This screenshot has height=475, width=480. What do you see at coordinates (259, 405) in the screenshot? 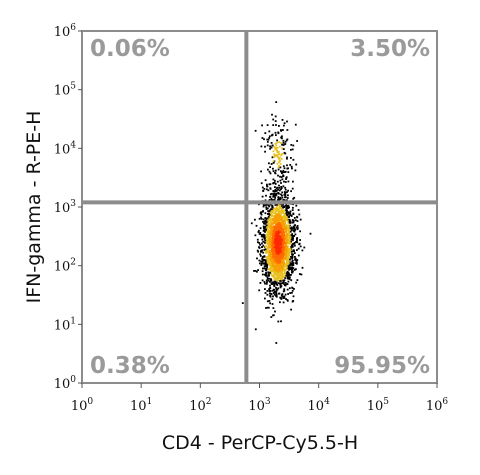
I see `x-tick-label: 103` at bounding box center [259, 405].